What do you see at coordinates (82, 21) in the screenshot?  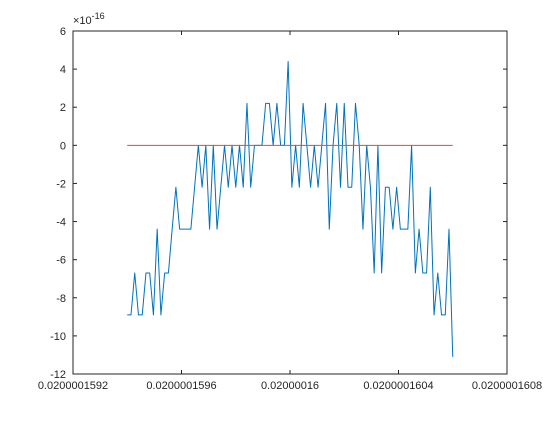 I see `y-exponent-base: ×10` at bounding box center [82, 21].